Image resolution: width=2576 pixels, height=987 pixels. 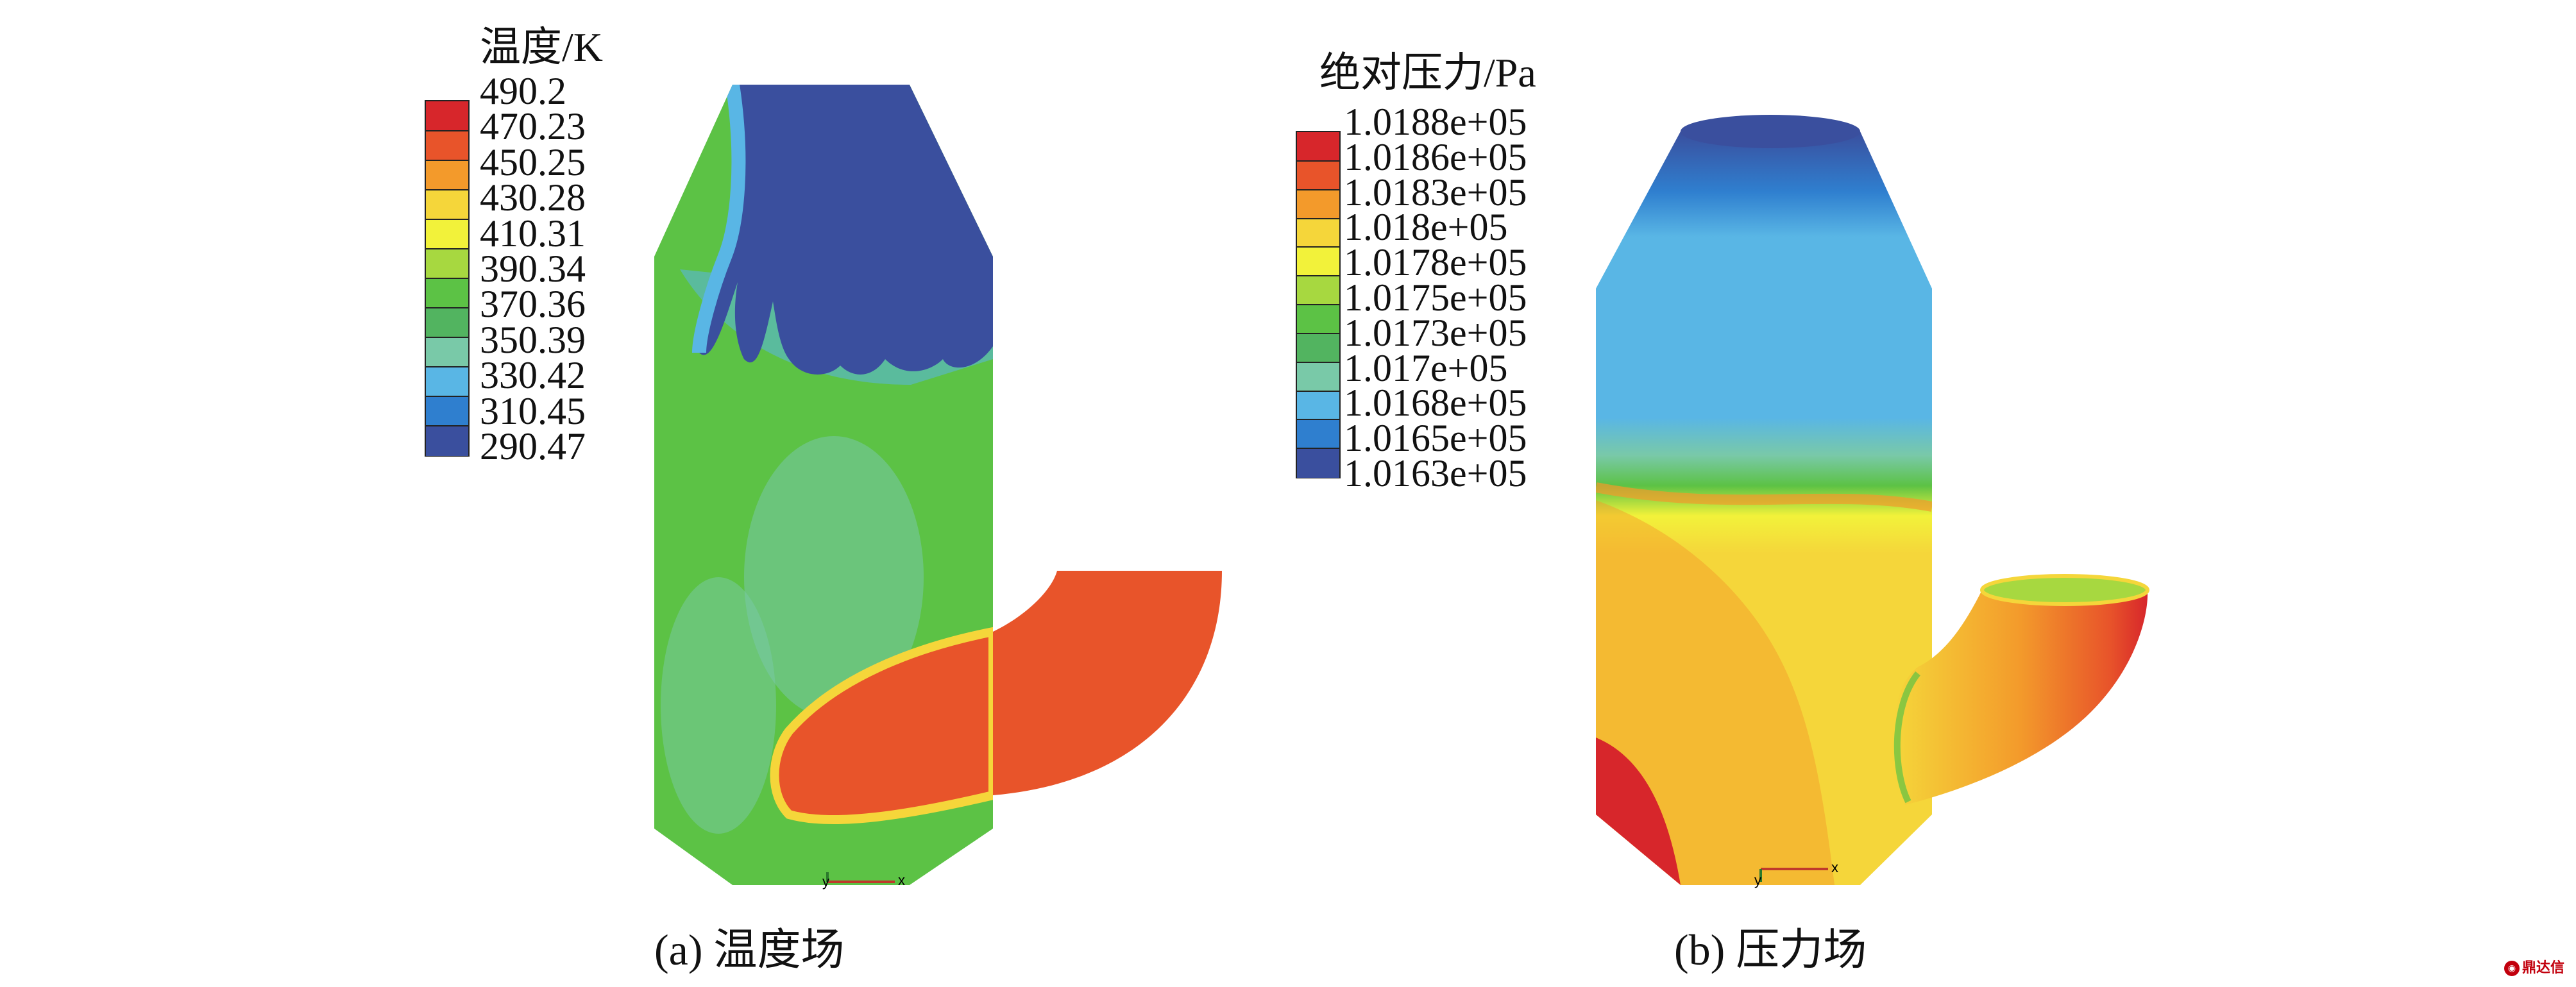 I want to click on axis-triad-a: y x, so click(x=863, y=881).